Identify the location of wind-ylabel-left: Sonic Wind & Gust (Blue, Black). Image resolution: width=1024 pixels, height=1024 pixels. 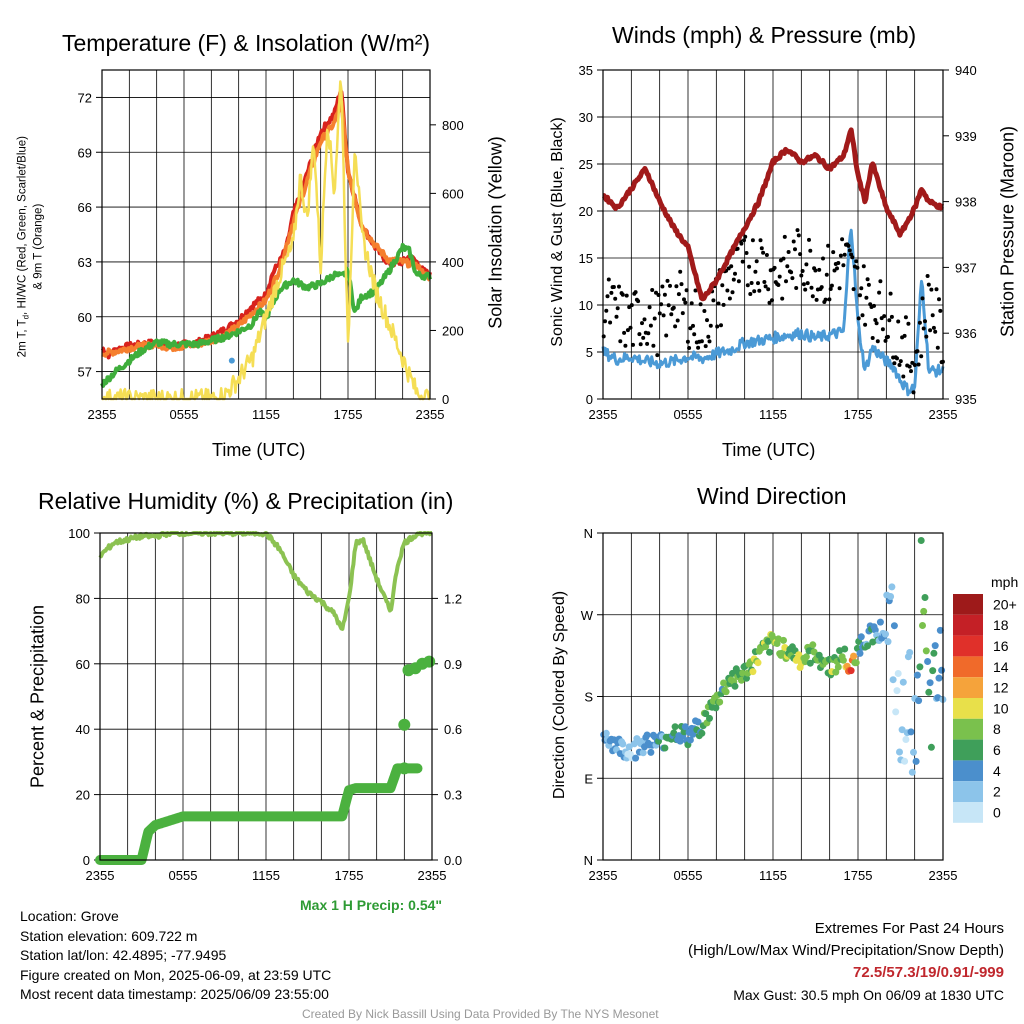
(557, 232).